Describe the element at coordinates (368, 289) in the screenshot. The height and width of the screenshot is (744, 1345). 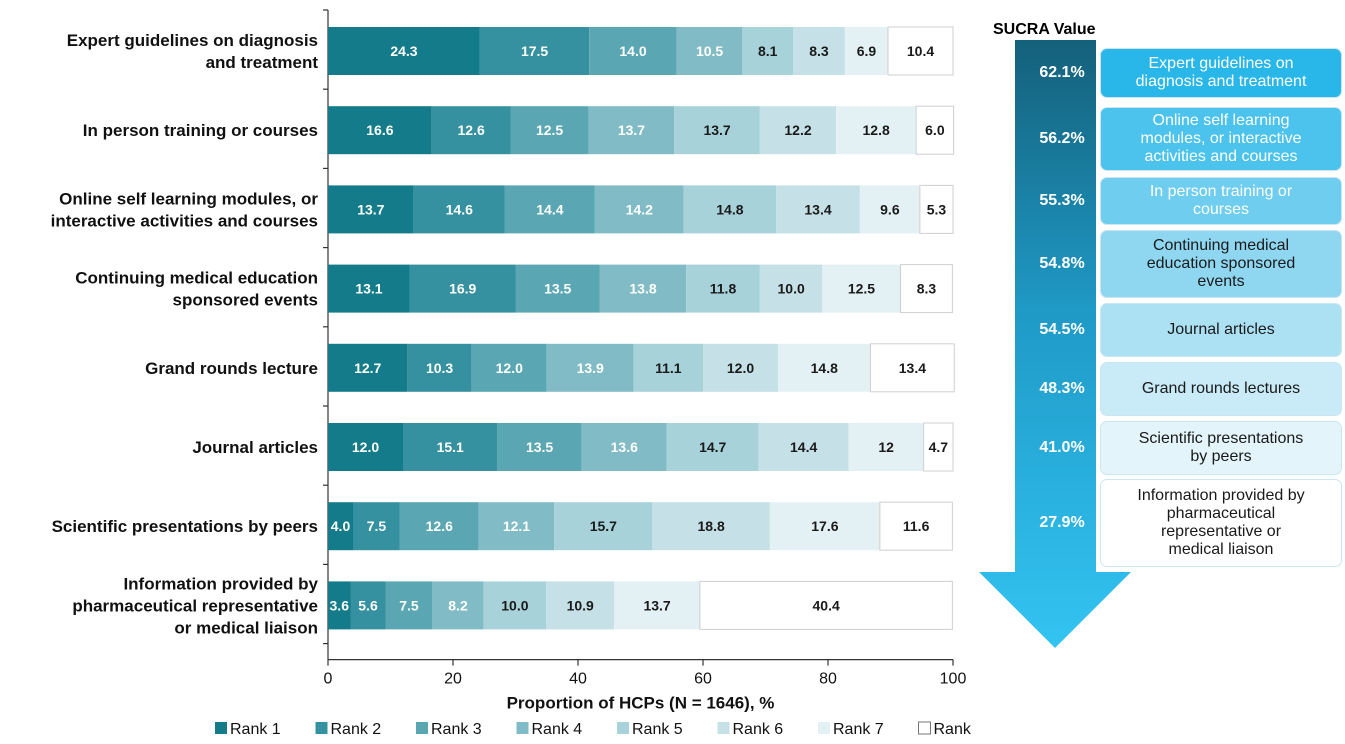
I see `data-label: 13.1` at that location.